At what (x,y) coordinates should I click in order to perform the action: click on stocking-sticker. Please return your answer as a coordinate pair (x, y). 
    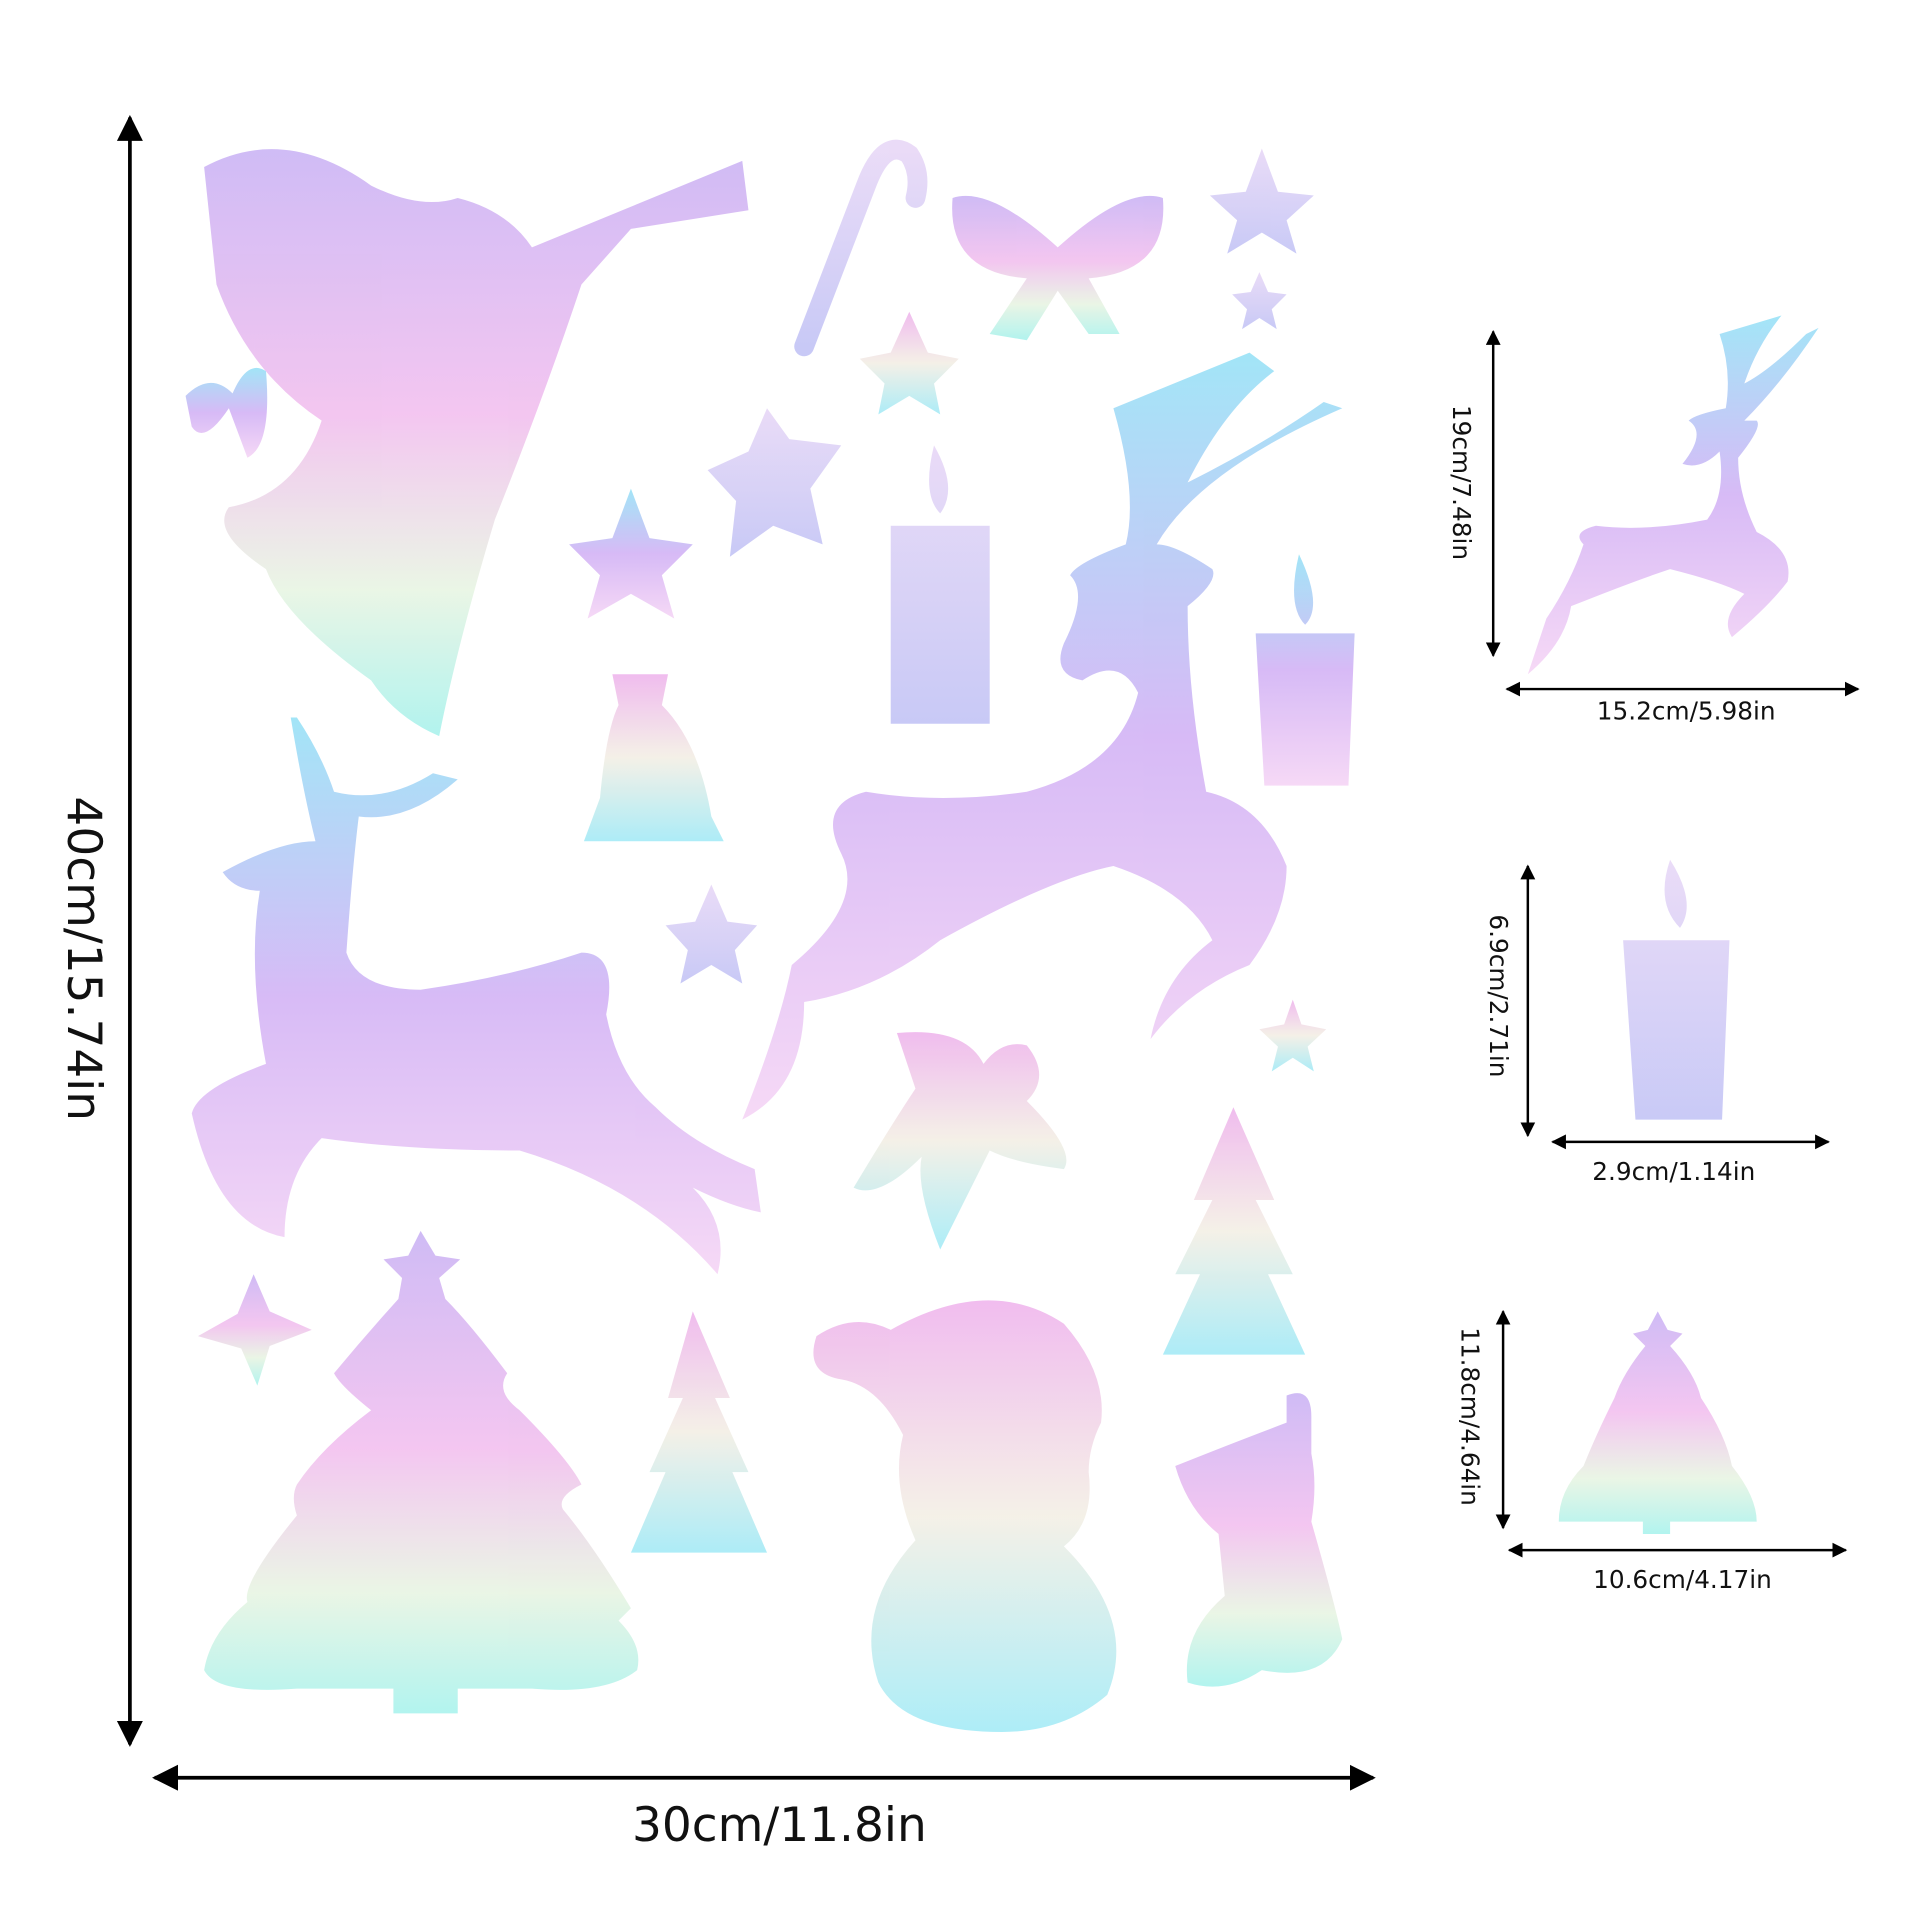
    Looking at the image, I should click on (1259, 1540).